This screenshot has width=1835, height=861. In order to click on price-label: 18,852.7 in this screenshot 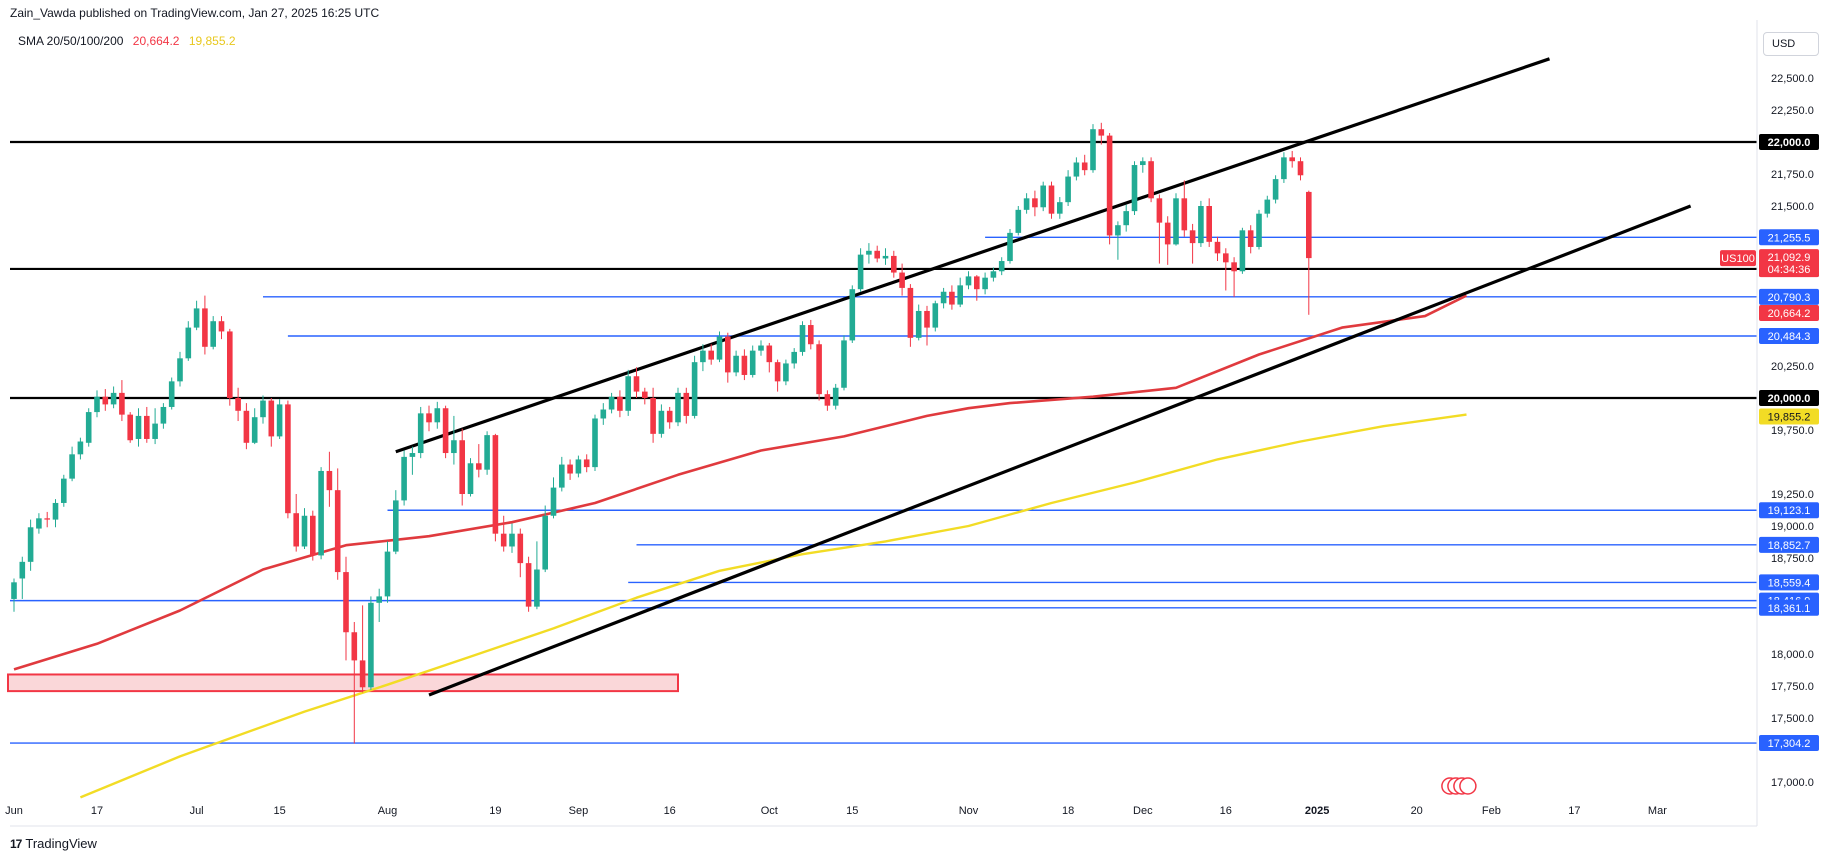, I will do `click(1789, 544)`.